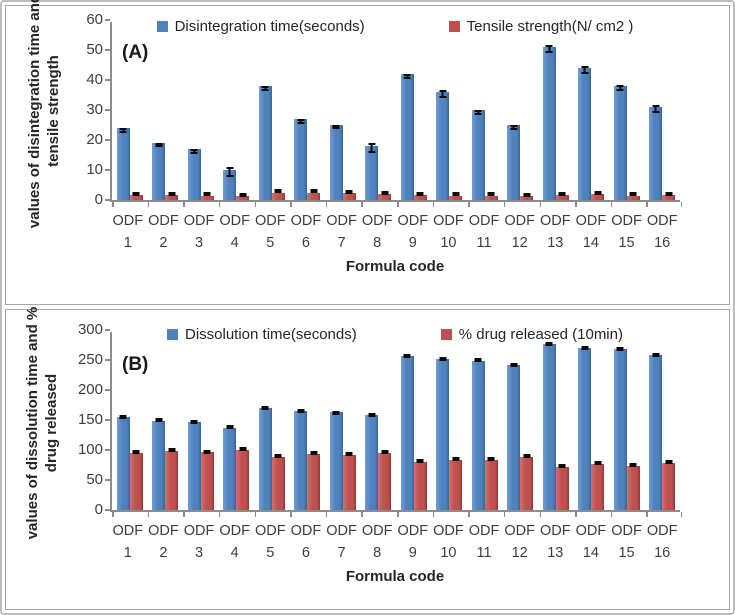  Describe the element at coordinates (626, 243) in the screenshot. I see `x-category-line2: 15` at that location.